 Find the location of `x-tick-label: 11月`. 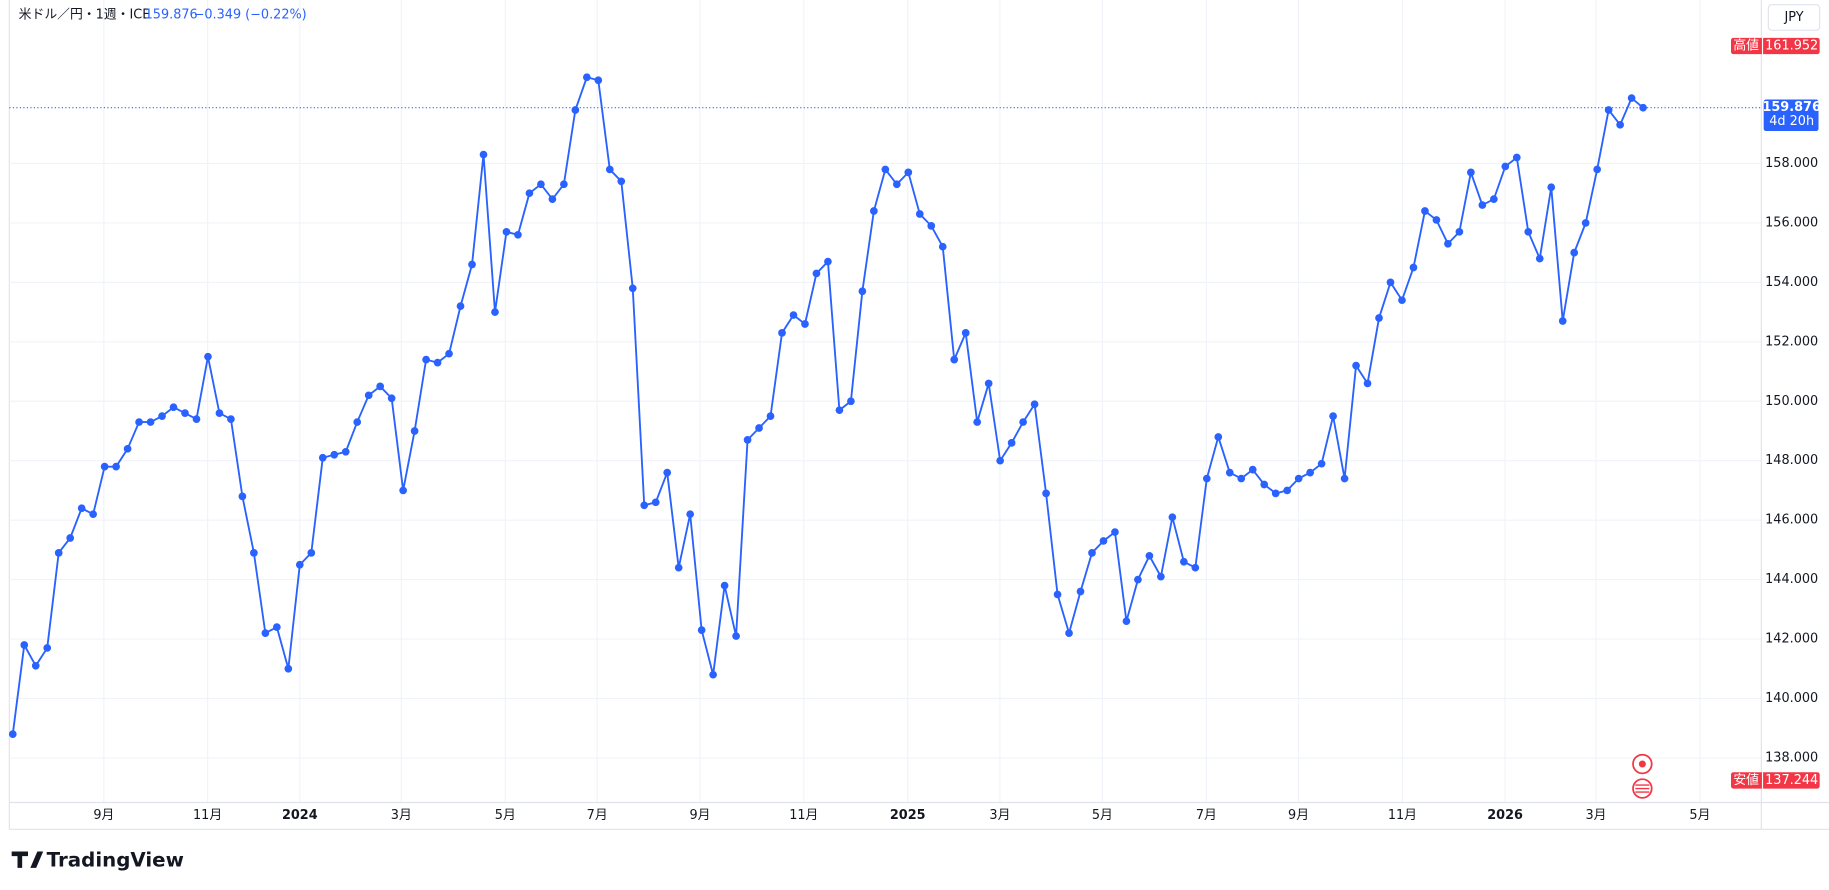

x-tick-label: 11月 is located at coordinates (207, 815).